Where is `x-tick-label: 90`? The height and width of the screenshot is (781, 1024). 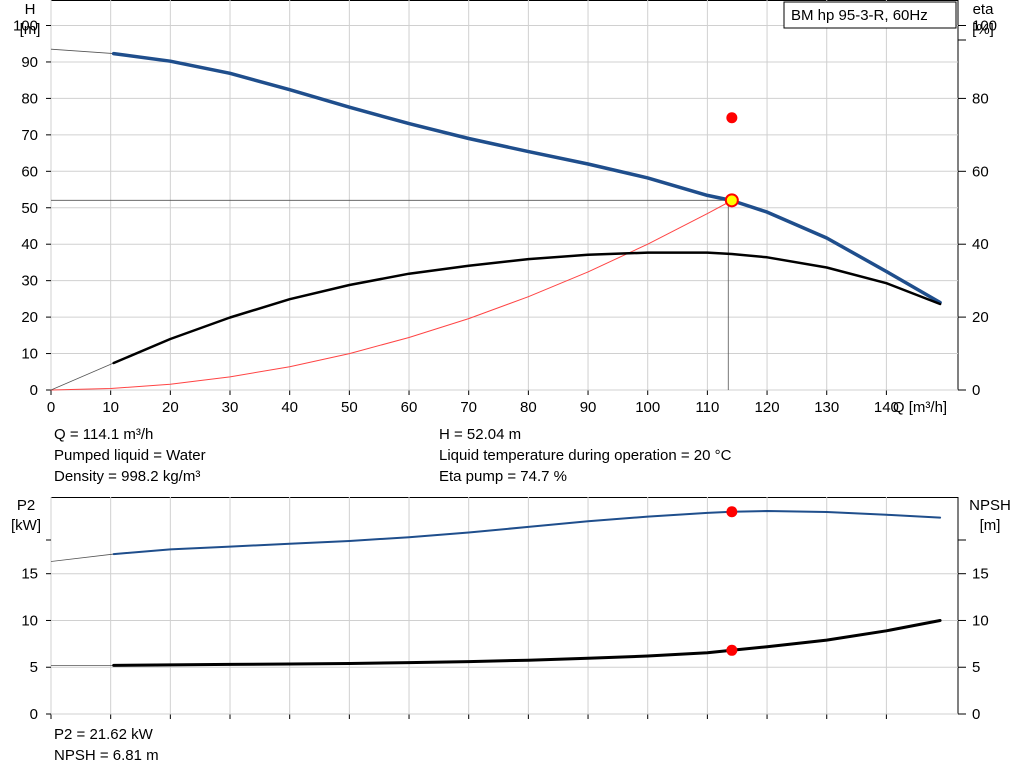 x-tick-label: 90 is located at coordinates (588, 407).